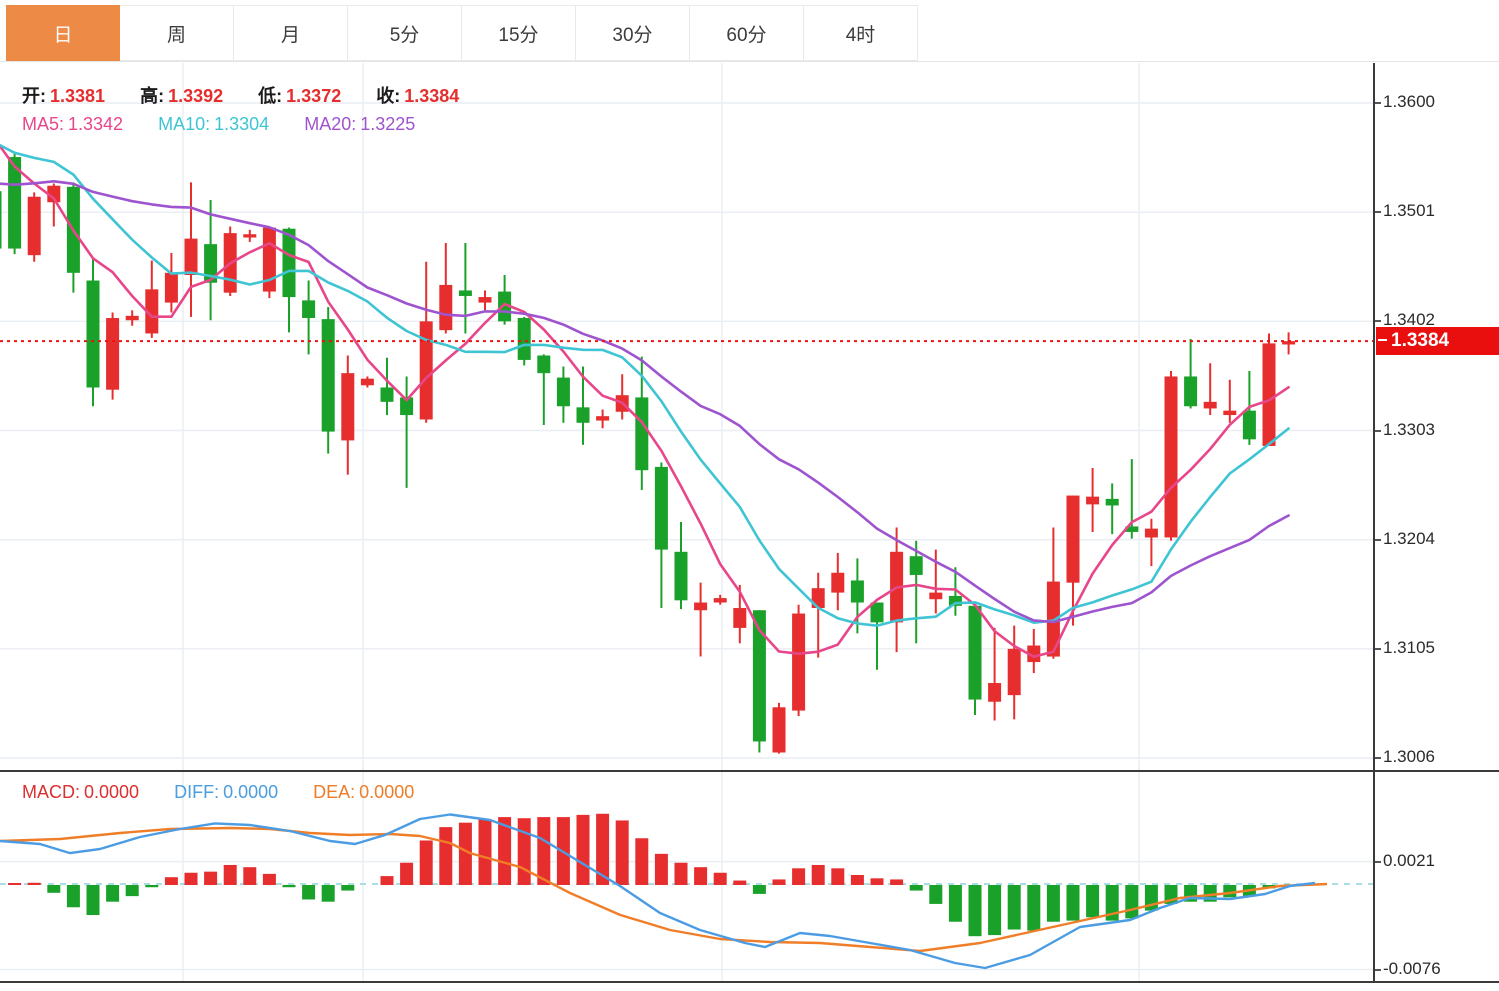 This screenshot has width=1499, height=991. I want to click on price-axis-label: 1.3006, so click(1409, 756).